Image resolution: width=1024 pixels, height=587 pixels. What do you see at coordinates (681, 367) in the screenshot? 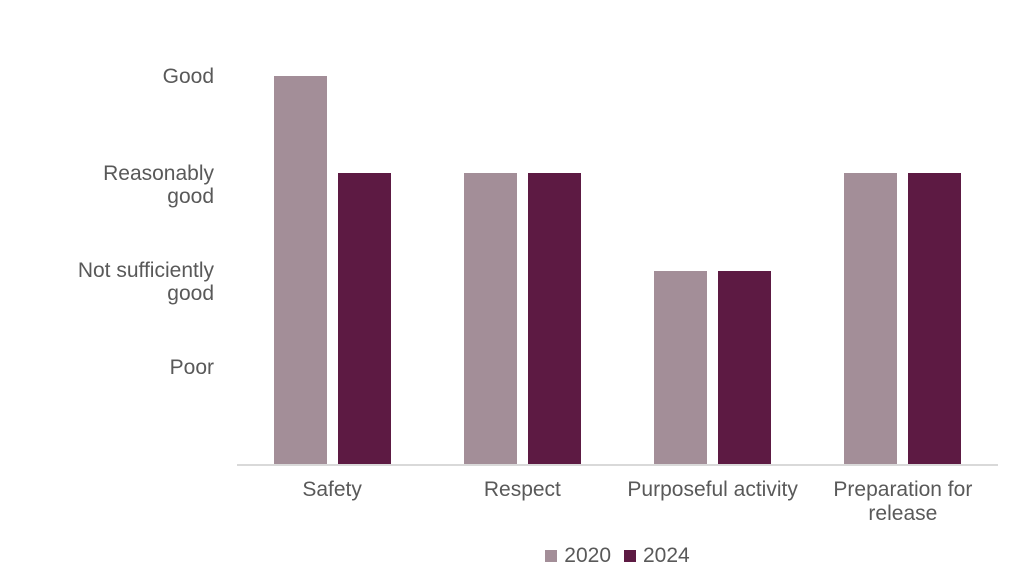
I see `bar-2020-purposeful-activity` at bounding box center [681, 367].